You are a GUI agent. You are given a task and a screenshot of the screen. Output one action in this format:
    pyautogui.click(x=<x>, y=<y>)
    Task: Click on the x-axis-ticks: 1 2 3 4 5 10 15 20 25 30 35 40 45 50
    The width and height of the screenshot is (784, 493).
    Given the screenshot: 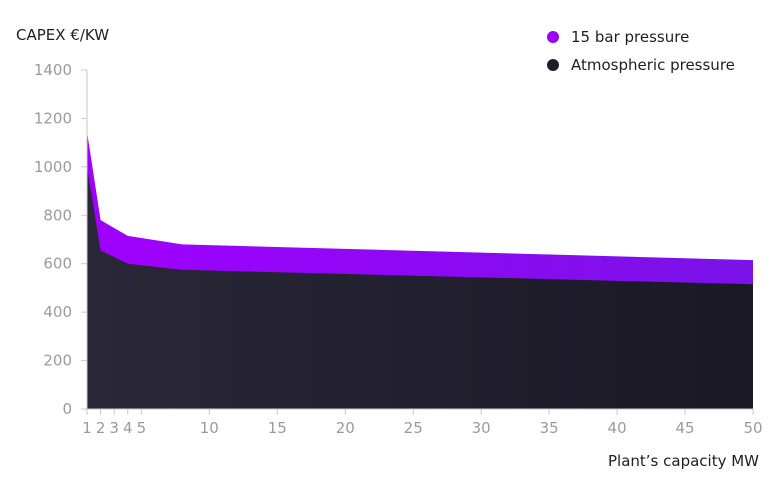 What is the action you would take?
    pyautogui.click(x=422, y=423)
    